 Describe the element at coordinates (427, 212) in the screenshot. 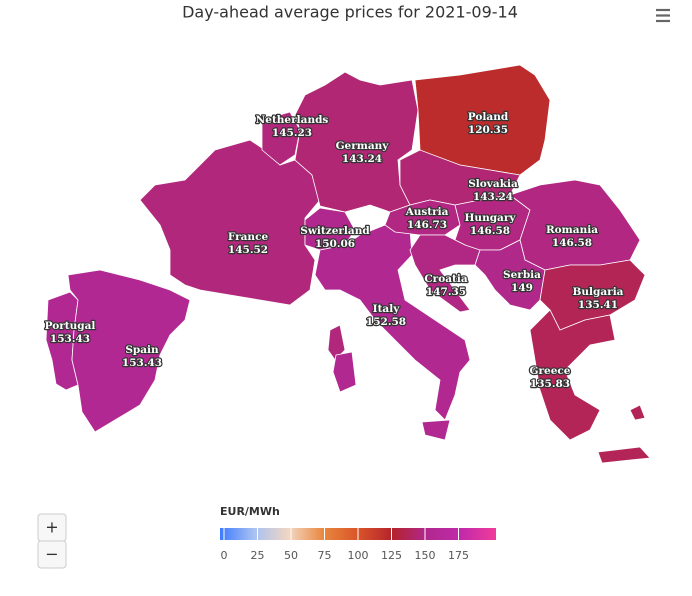

I see `region-name: Austria` at that location.